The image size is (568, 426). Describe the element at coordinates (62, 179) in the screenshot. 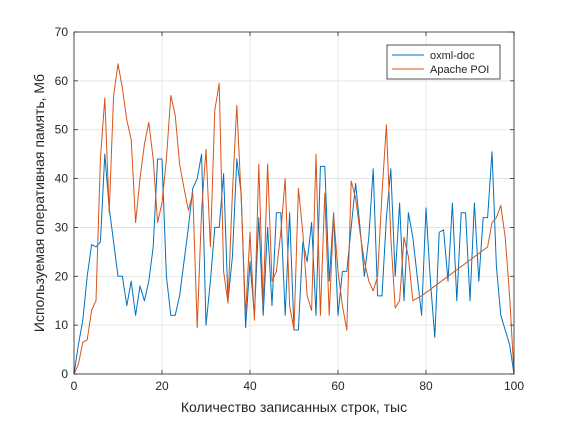

I see `y-tick-label: 40` at that location.